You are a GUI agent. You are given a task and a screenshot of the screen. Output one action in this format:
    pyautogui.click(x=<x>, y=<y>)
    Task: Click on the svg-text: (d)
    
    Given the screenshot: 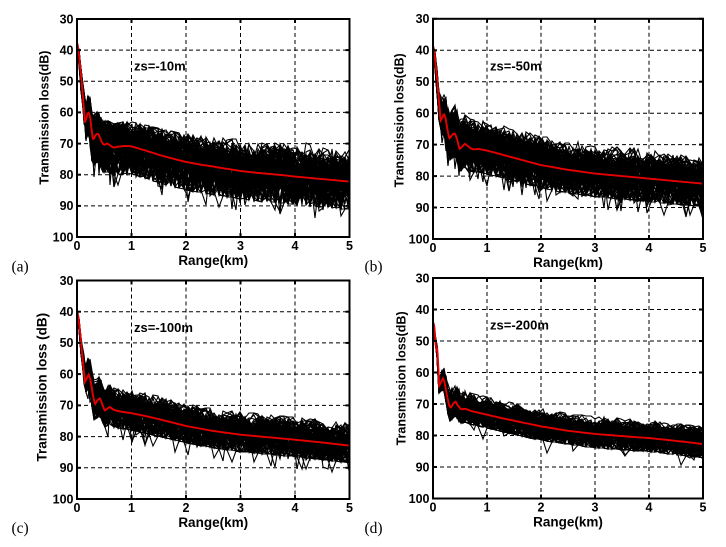 What is the action you would take?
    pyautogui.click(x=374, y=528)
    